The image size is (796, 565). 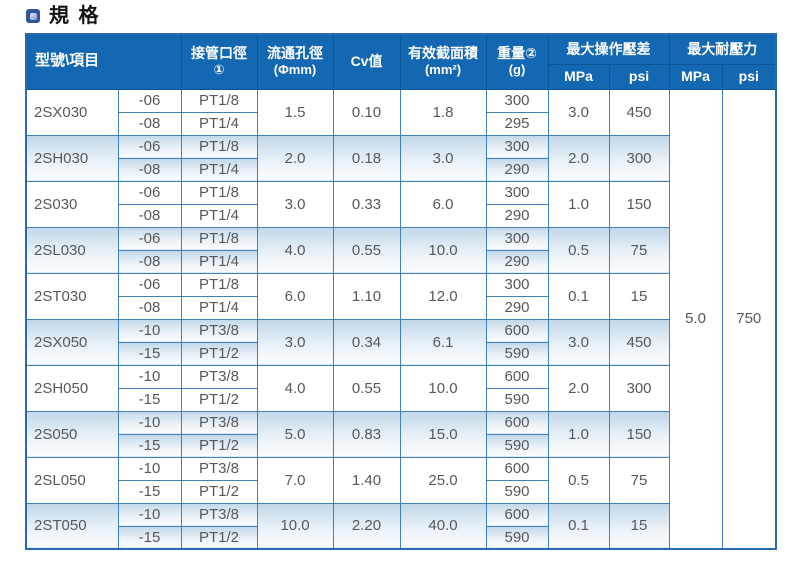 I want to click on model-cell: 2ST050, so click(x=72, y=526).